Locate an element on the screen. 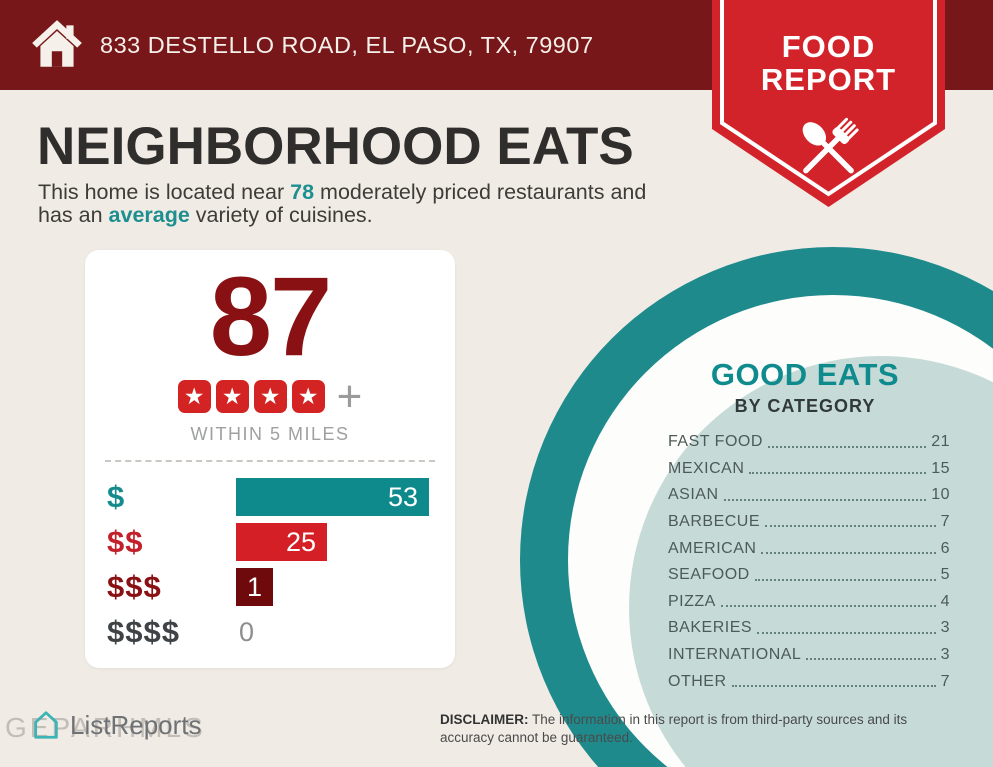 The image size is (993, 767). category-name: BAKERIES is located at coordinates (710, 628).